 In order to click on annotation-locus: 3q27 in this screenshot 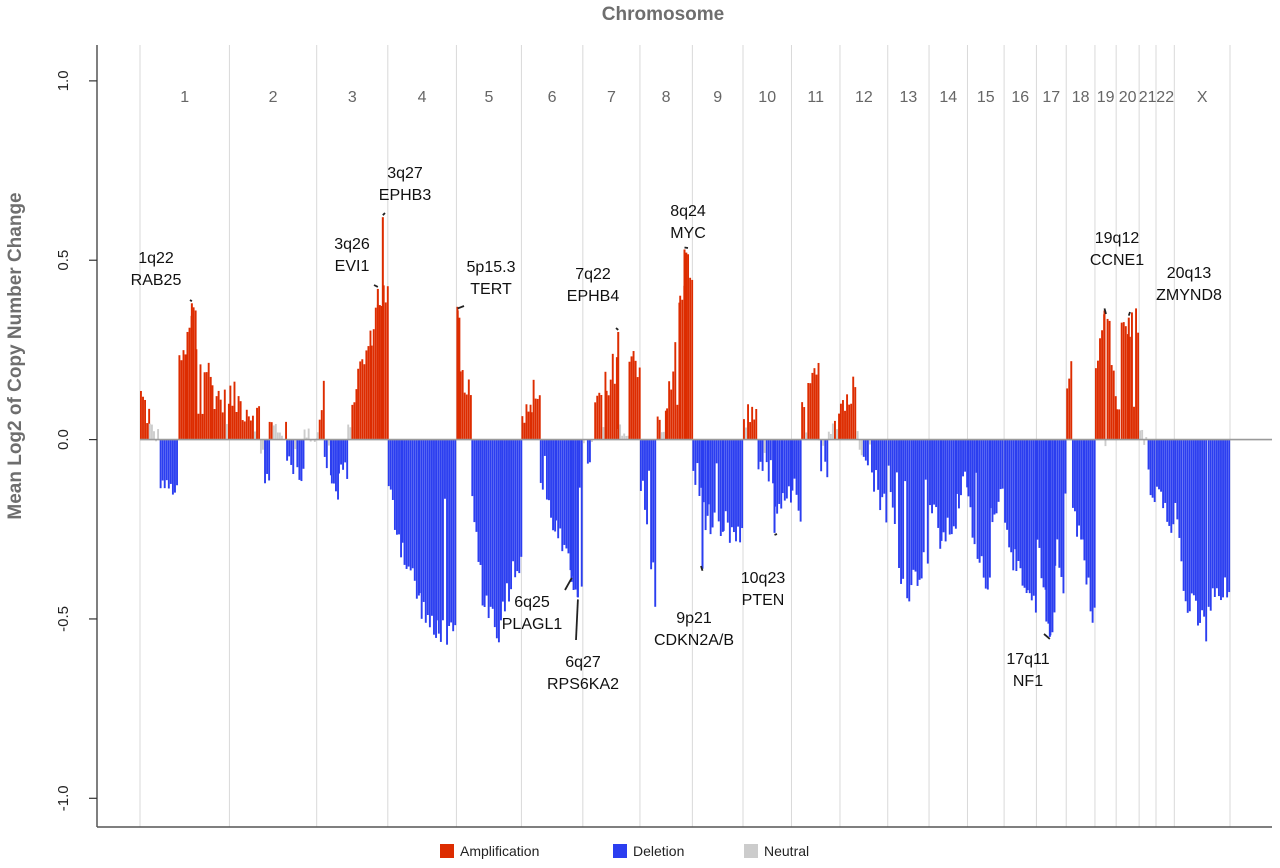, I will do `click(405, 173)`.